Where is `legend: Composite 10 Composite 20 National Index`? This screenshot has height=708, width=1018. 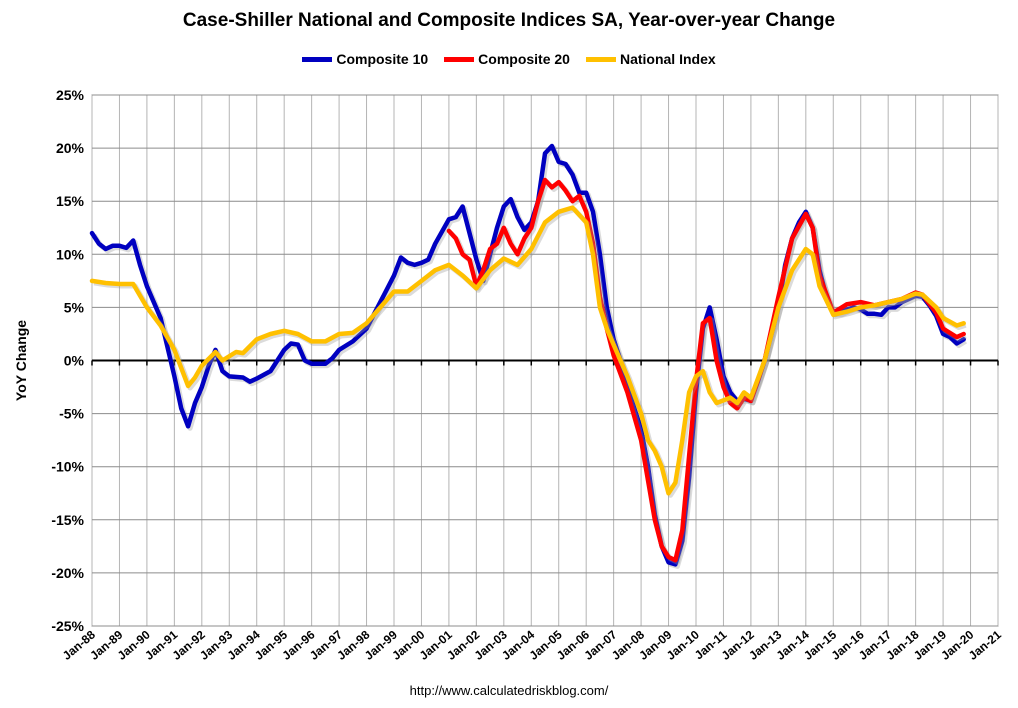
legend: Composite 10 Composite 20 National Index is located at coordinates (509, 59).